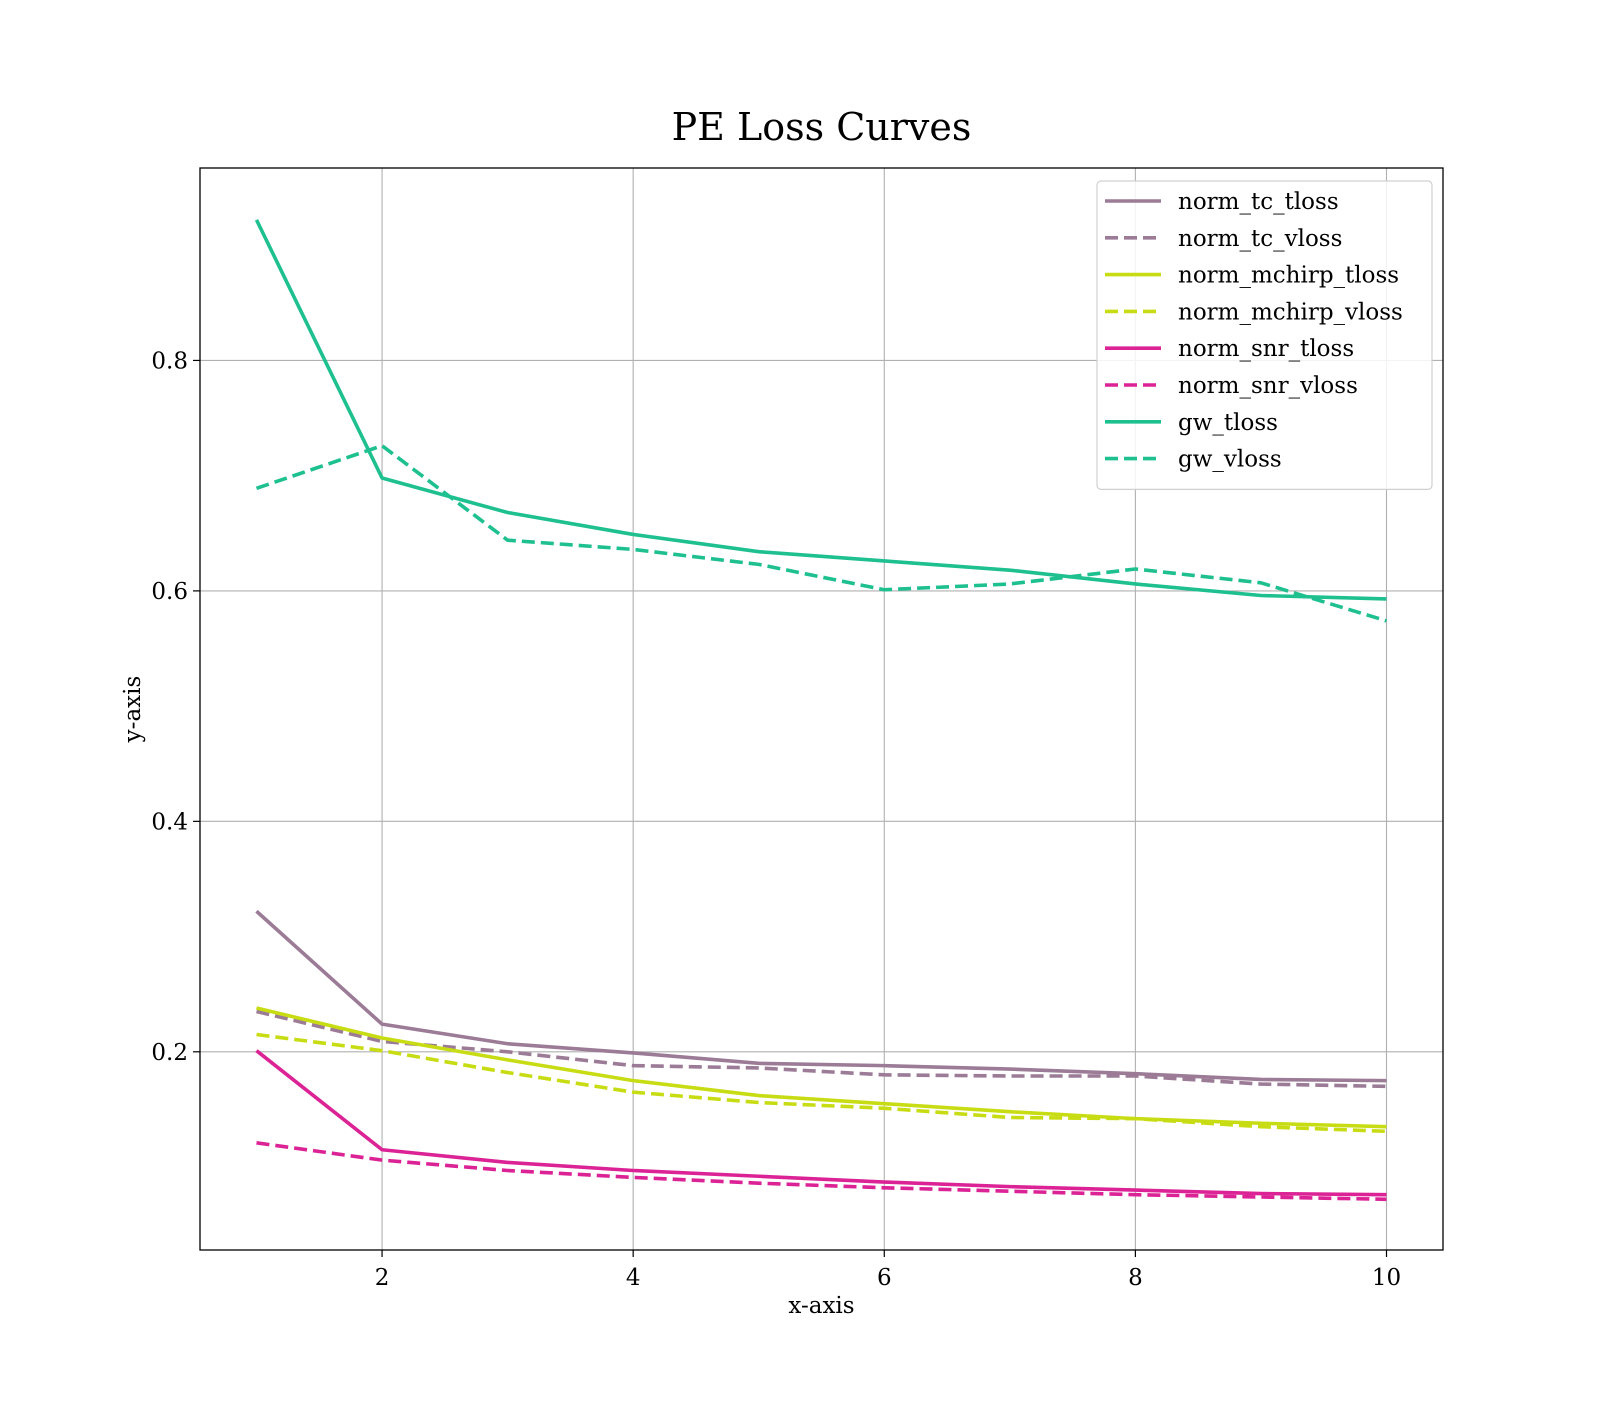  What do you see at coordinates (133, 710) in the screenshot?
I see `y-axis-label: y-axis` at bounding box center [133, 710].